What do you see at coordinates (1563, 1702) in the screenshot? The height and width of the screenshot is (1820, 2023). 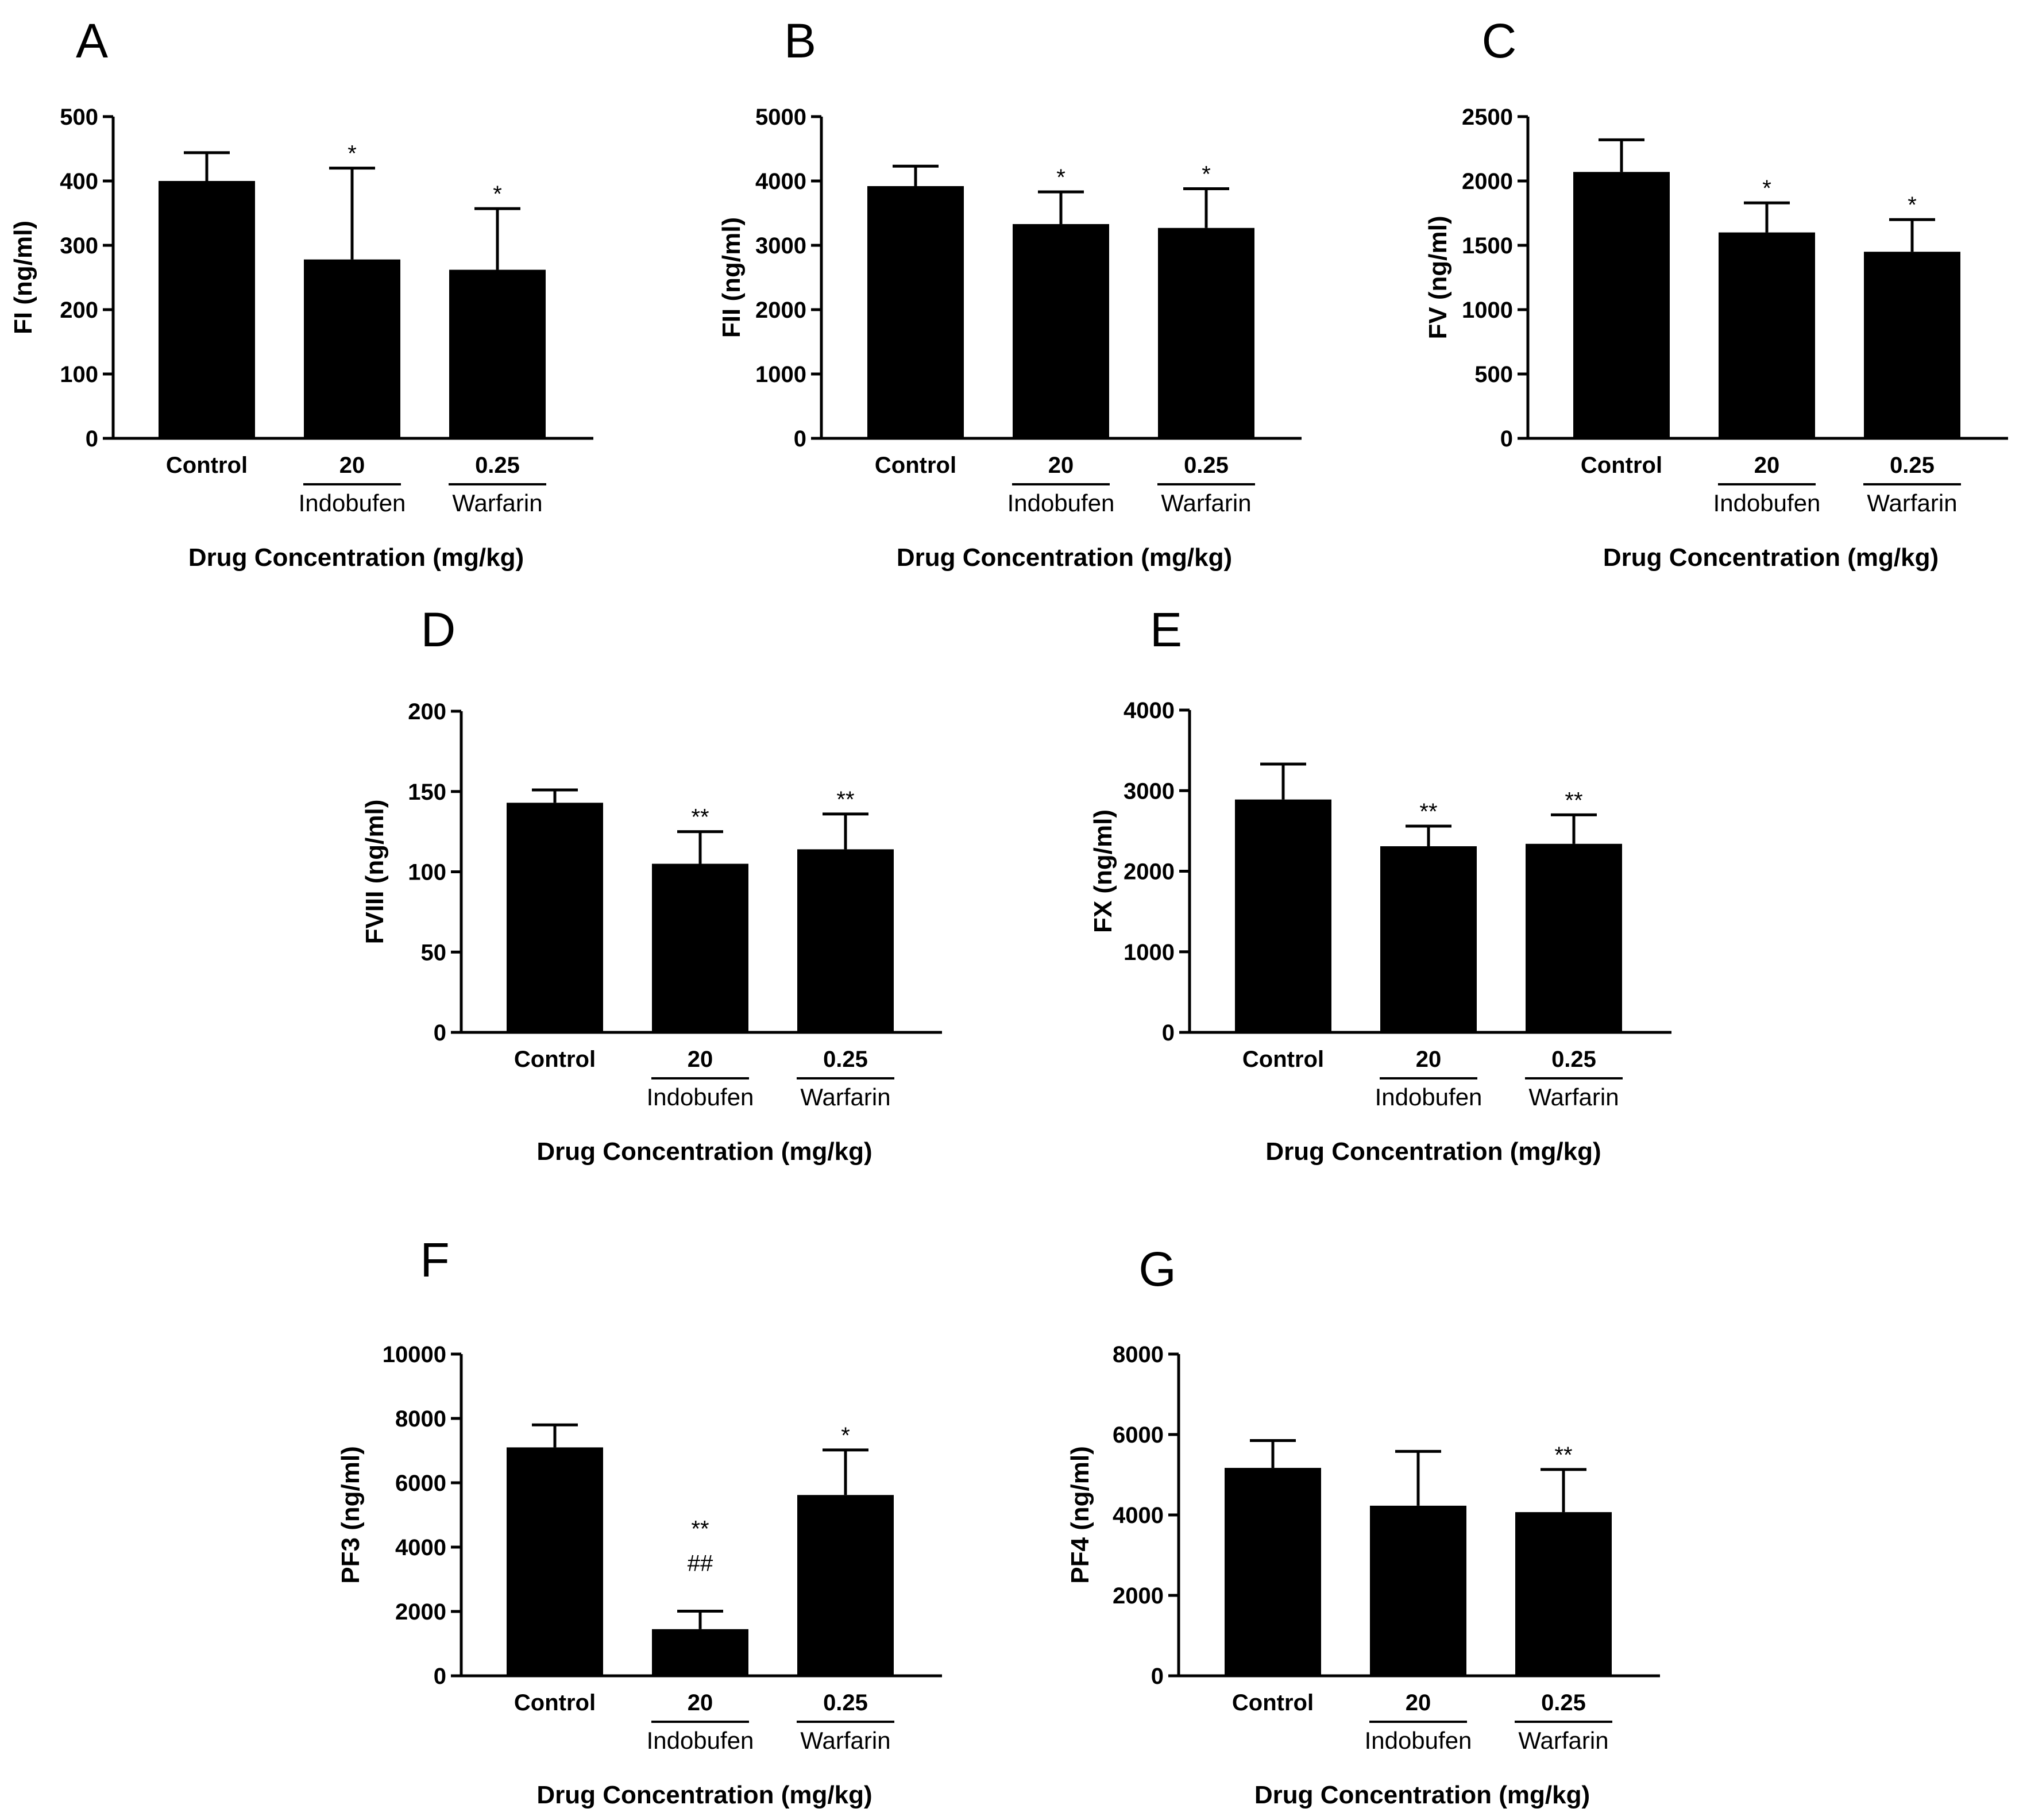 I see `panel-g-category-2: 0.25` at bounding box center [1563, 1702].